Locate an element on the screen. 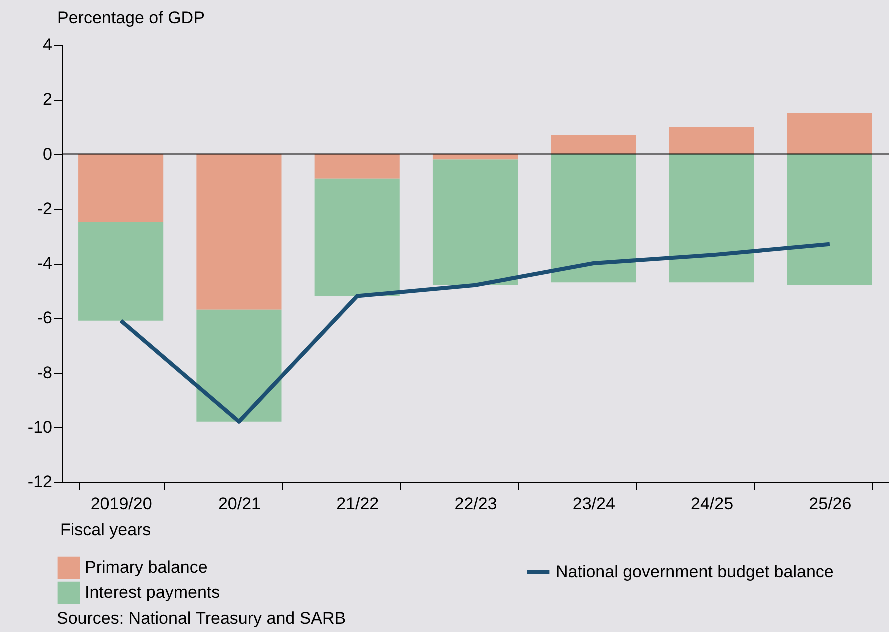  x-tick-label: 20/21 is located at coordinates (239, 504).